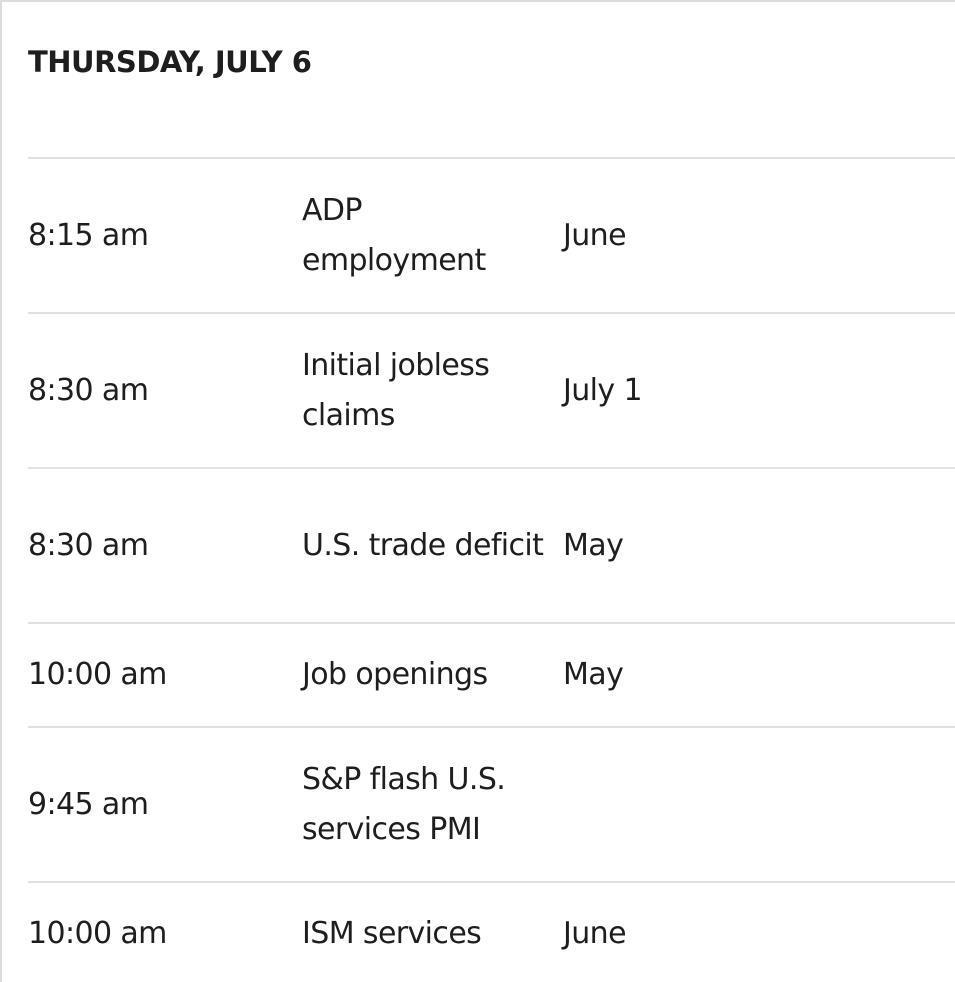 The image size is (955, 982). What do you see at coordinates (392, 933) in the screenshot?
I see `event-cell: ISM services` at bounding box center [392, 933].